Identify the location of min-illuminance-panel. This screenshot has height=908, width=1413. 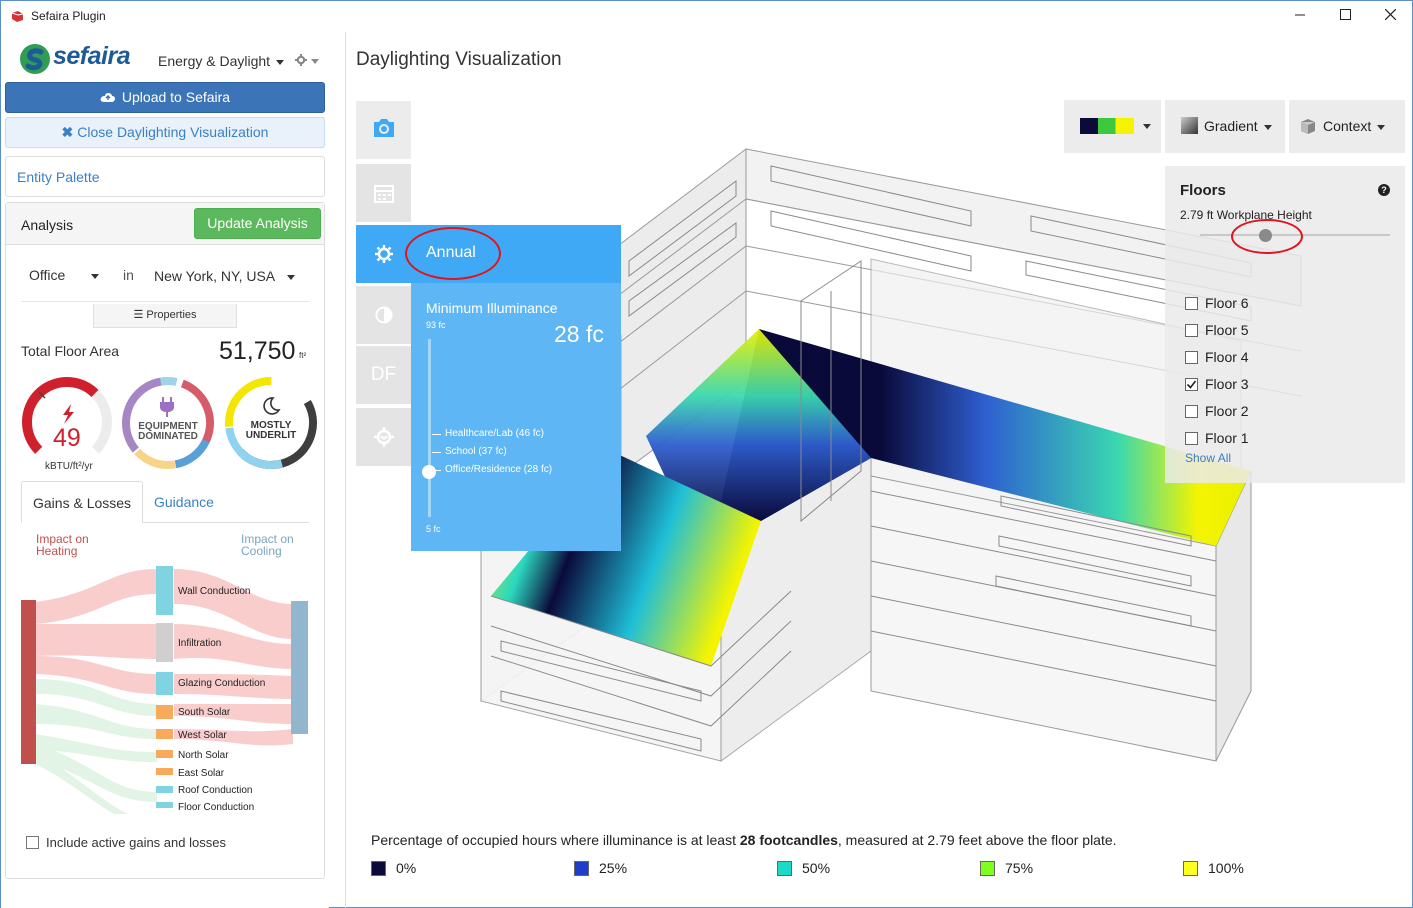
(516, 417).